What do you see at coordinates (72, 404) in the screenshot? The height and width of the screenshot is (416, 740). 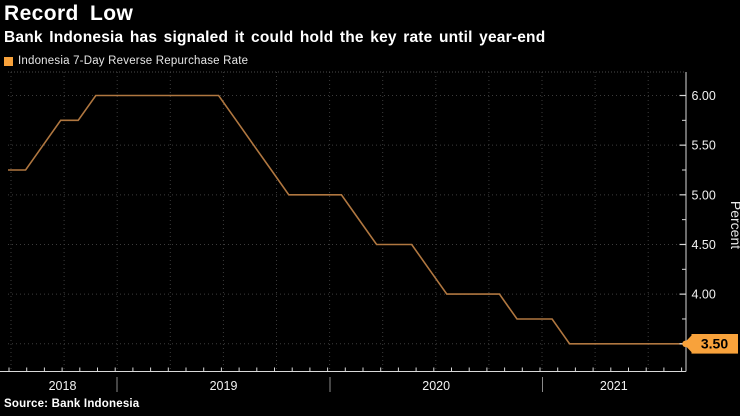 I see `source-credit: Source: Bank Indonesia` at bounding box center [72, 404].